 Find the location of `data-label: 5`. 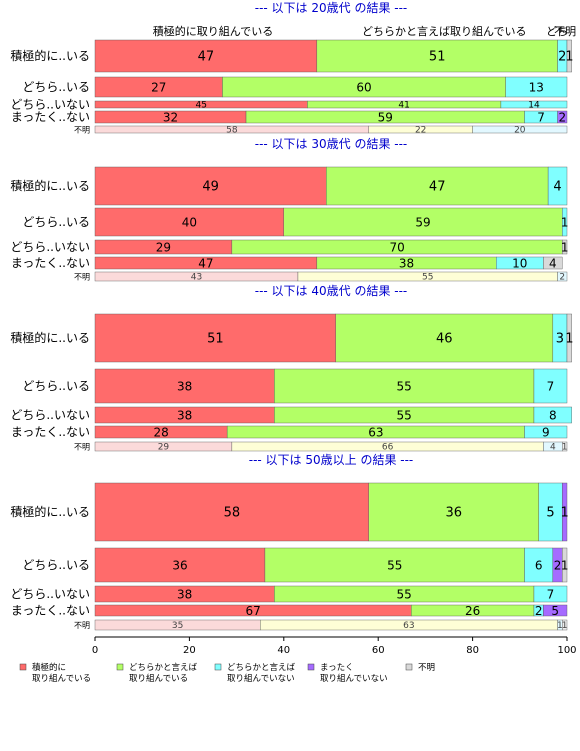

data-label: 5 is located at coordinates (555, 611).